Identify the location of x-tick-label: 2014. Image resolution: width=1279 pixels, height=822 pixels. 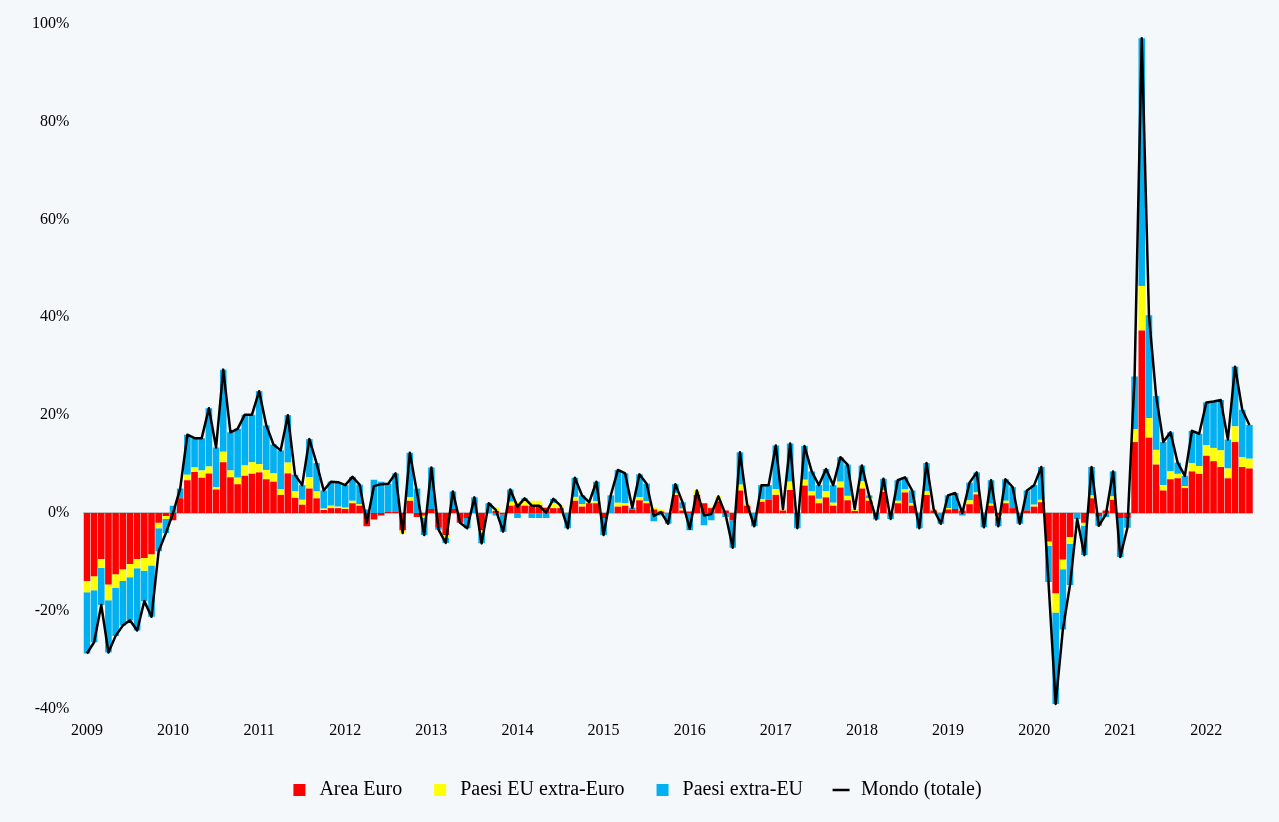
(517, 729).